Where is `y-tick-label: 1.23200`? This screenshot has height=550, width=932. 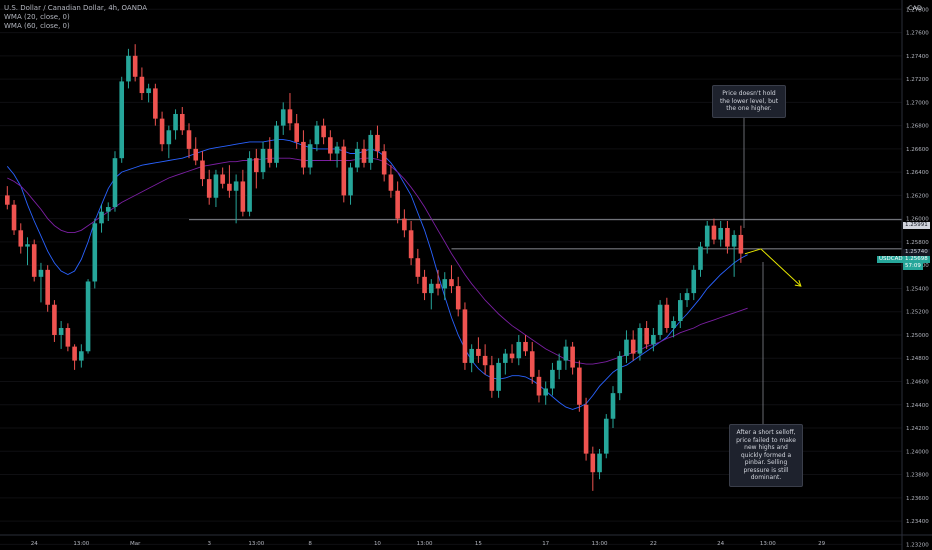 y-tick-label: 1.23200 is located at coordinates (917, 545).